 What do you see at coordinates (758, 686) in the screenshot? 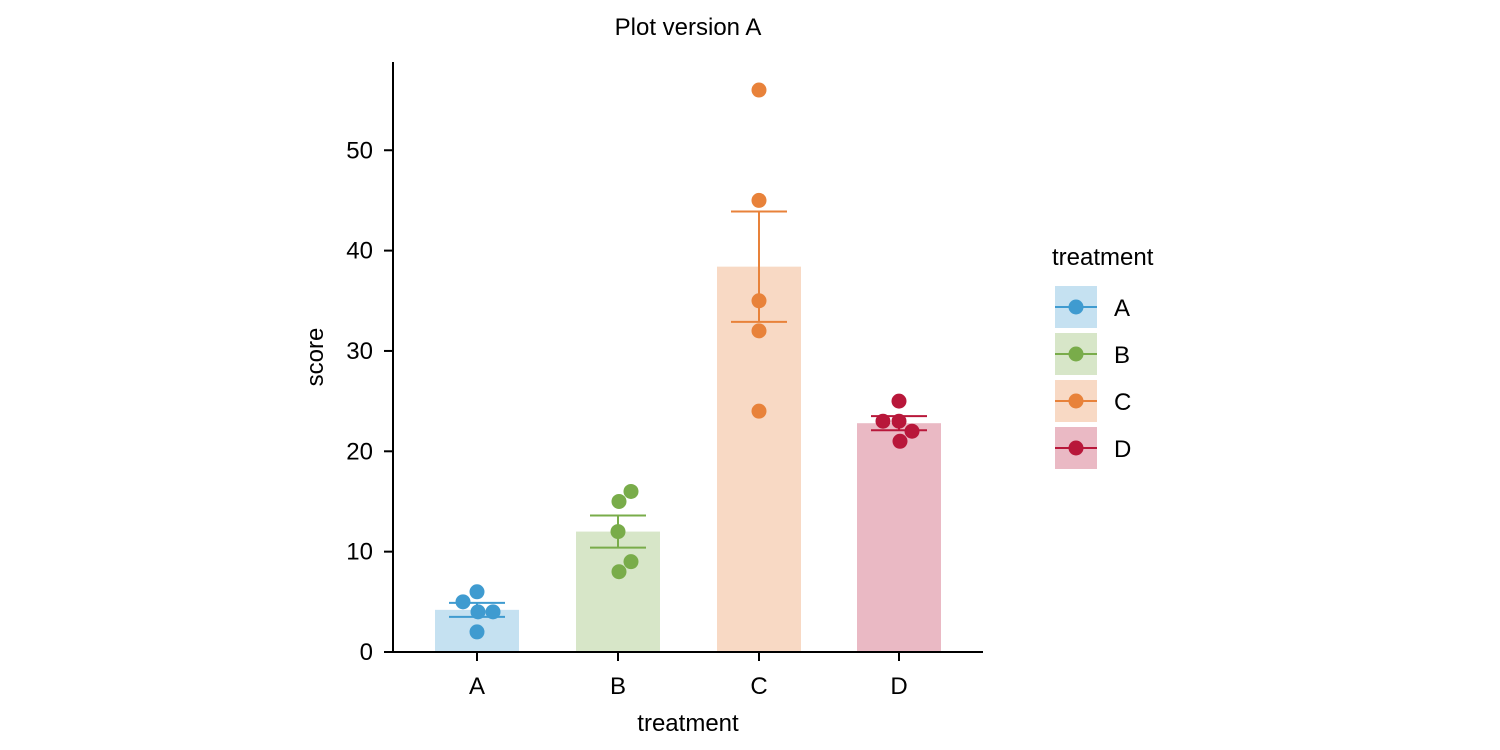
I see `x-tick-label: C` at bounding box center [758, 686].